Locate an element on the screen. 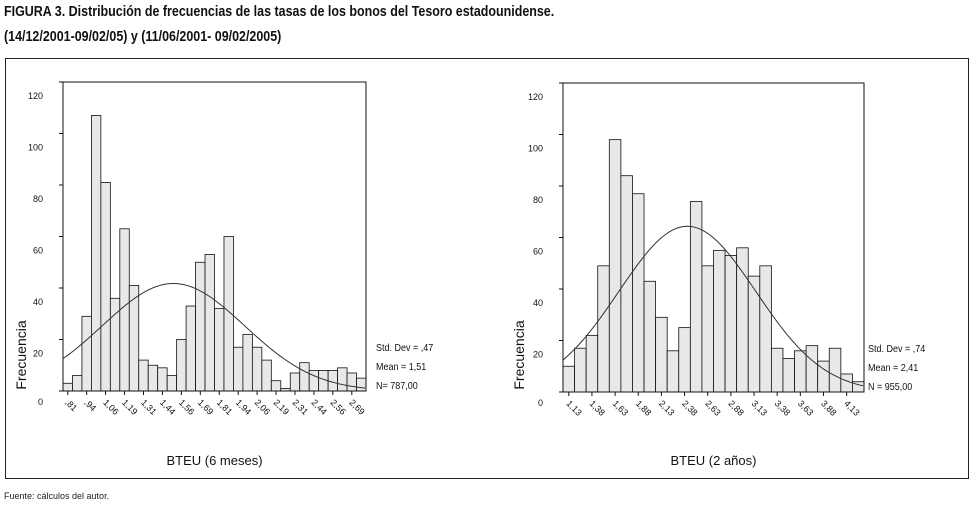 Image resolution: width=972 pixels, height=507 pixels. x-tick-label: 1,94 is located at coordinates (243, 406).